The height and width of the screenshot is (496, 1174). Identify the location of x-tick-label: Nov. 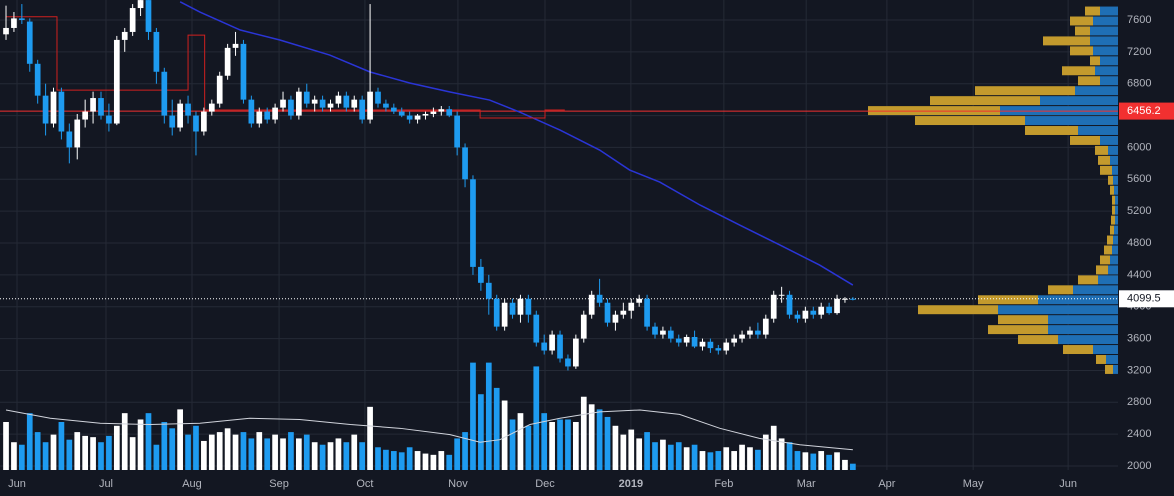
(458, 484).